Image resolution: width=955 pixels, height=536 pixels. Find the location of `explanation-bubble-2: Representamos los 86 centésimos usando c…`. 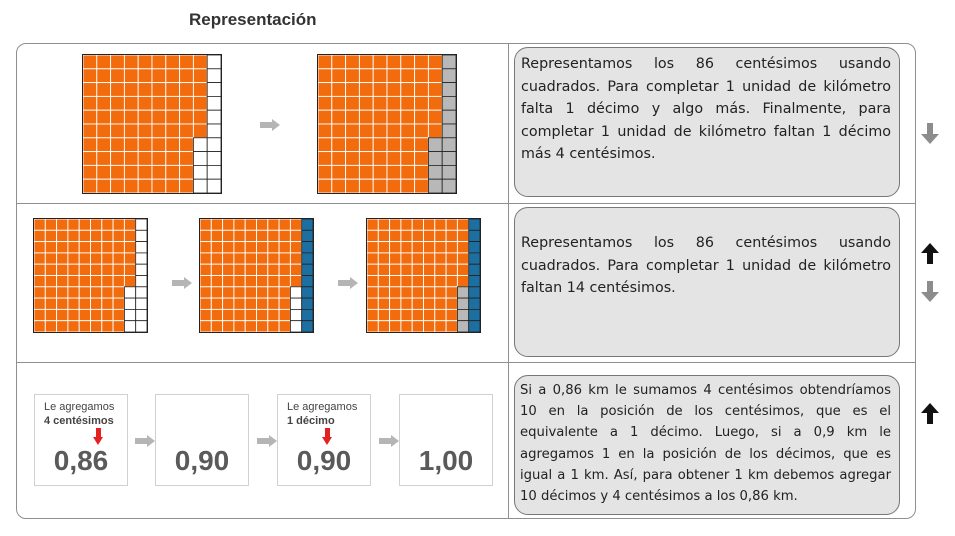

explanation-bubble-2: Representamos los 86 centésimos usando c… is located at coordinates (707, 282).